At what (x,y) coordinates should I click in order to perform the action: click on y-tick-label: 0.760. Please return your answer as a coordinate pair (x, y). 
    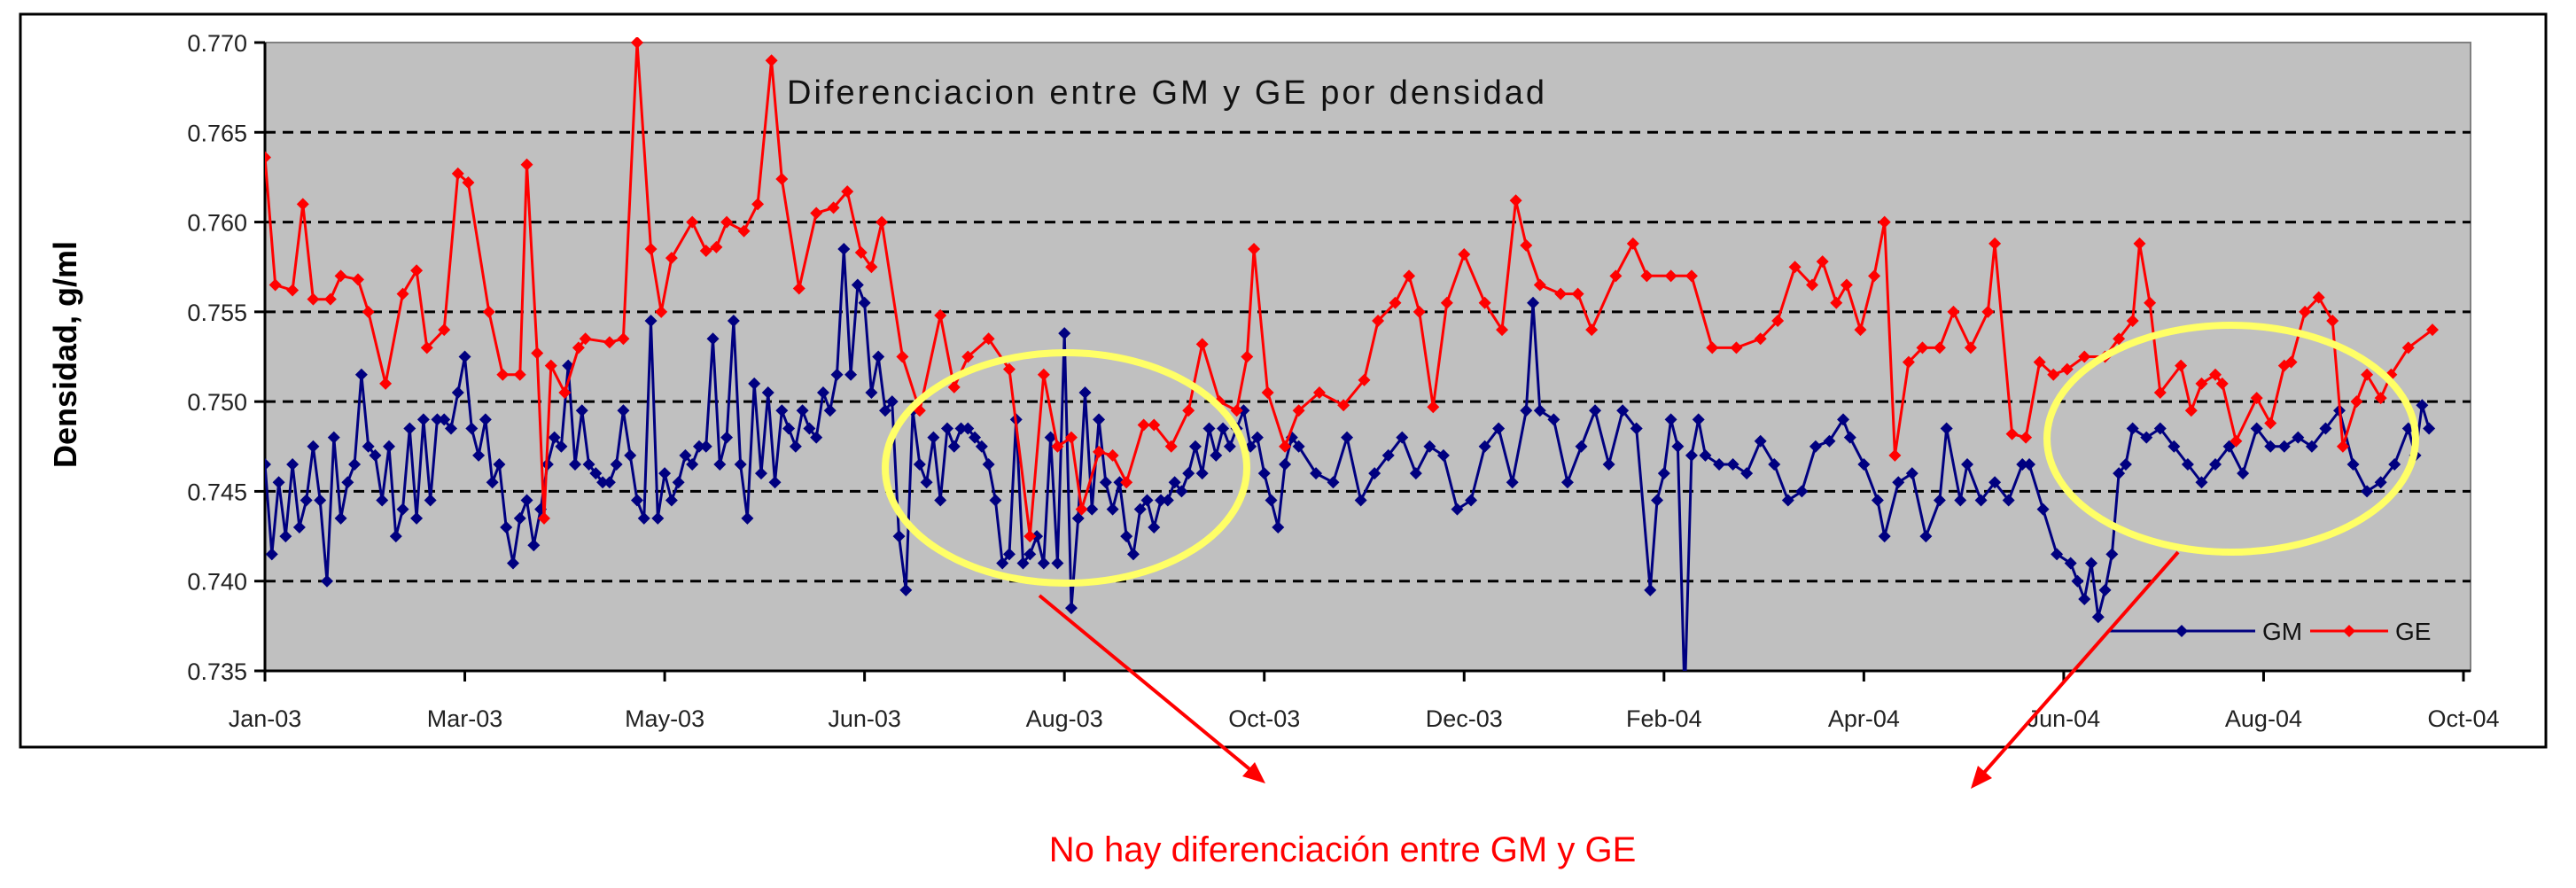
    Looking at the image, I should click on (217, 223).